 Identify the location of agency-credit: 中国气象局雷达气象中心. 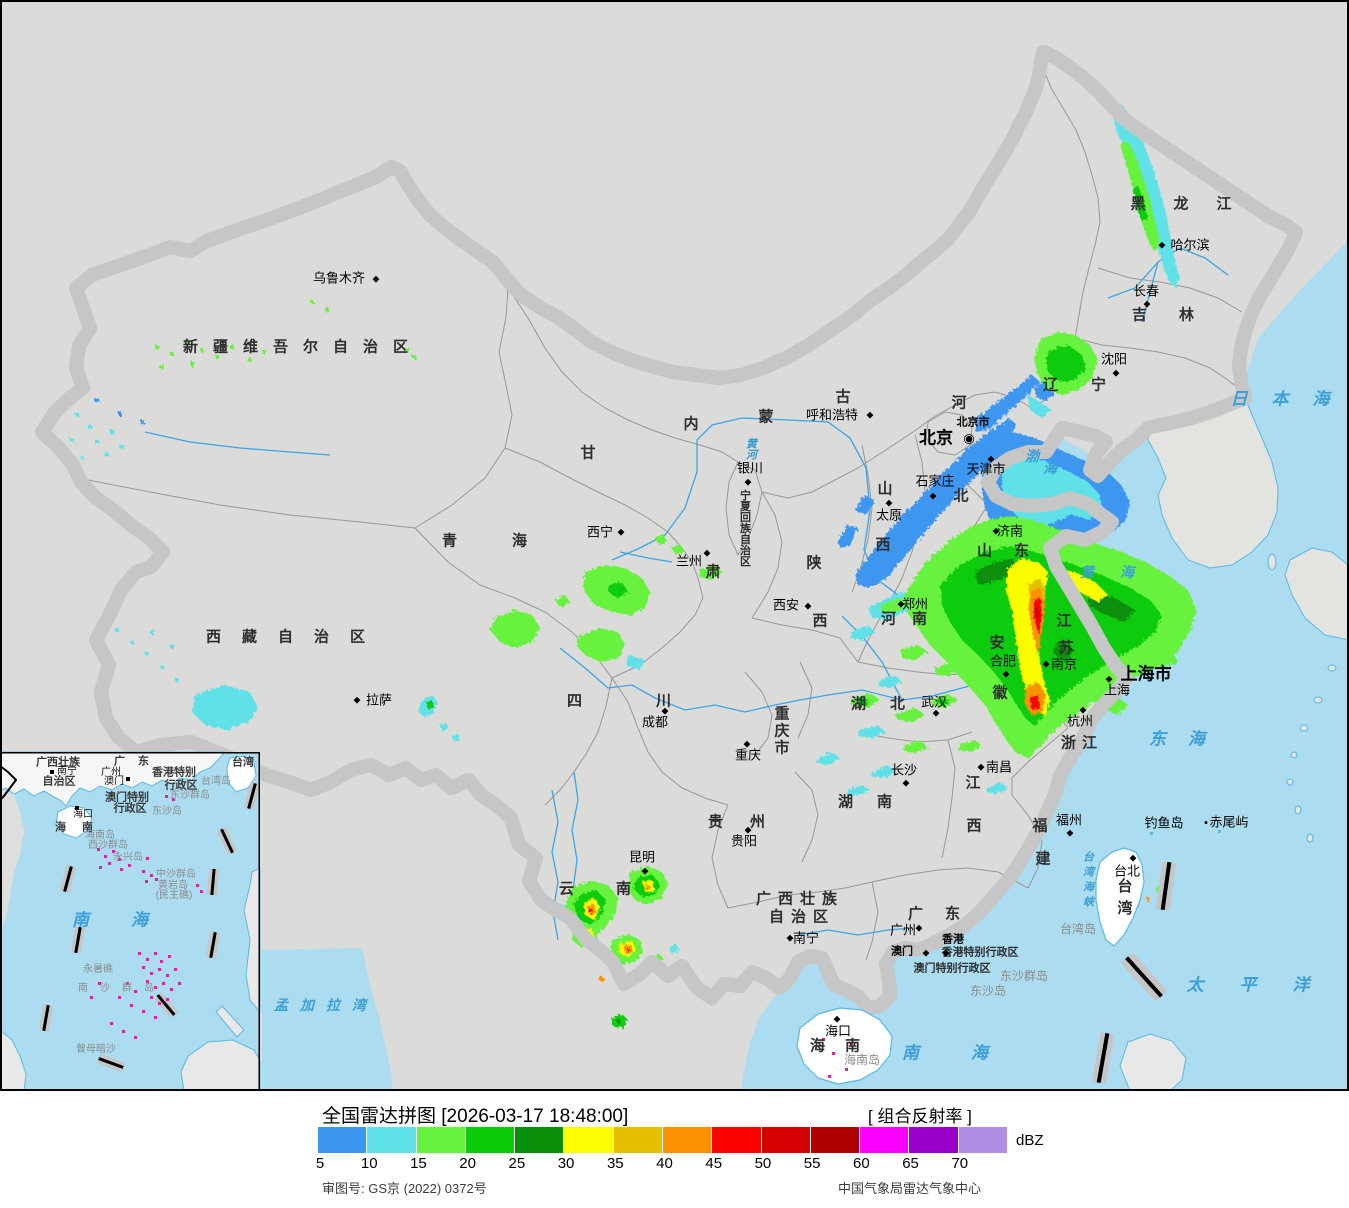
(910, 1188).